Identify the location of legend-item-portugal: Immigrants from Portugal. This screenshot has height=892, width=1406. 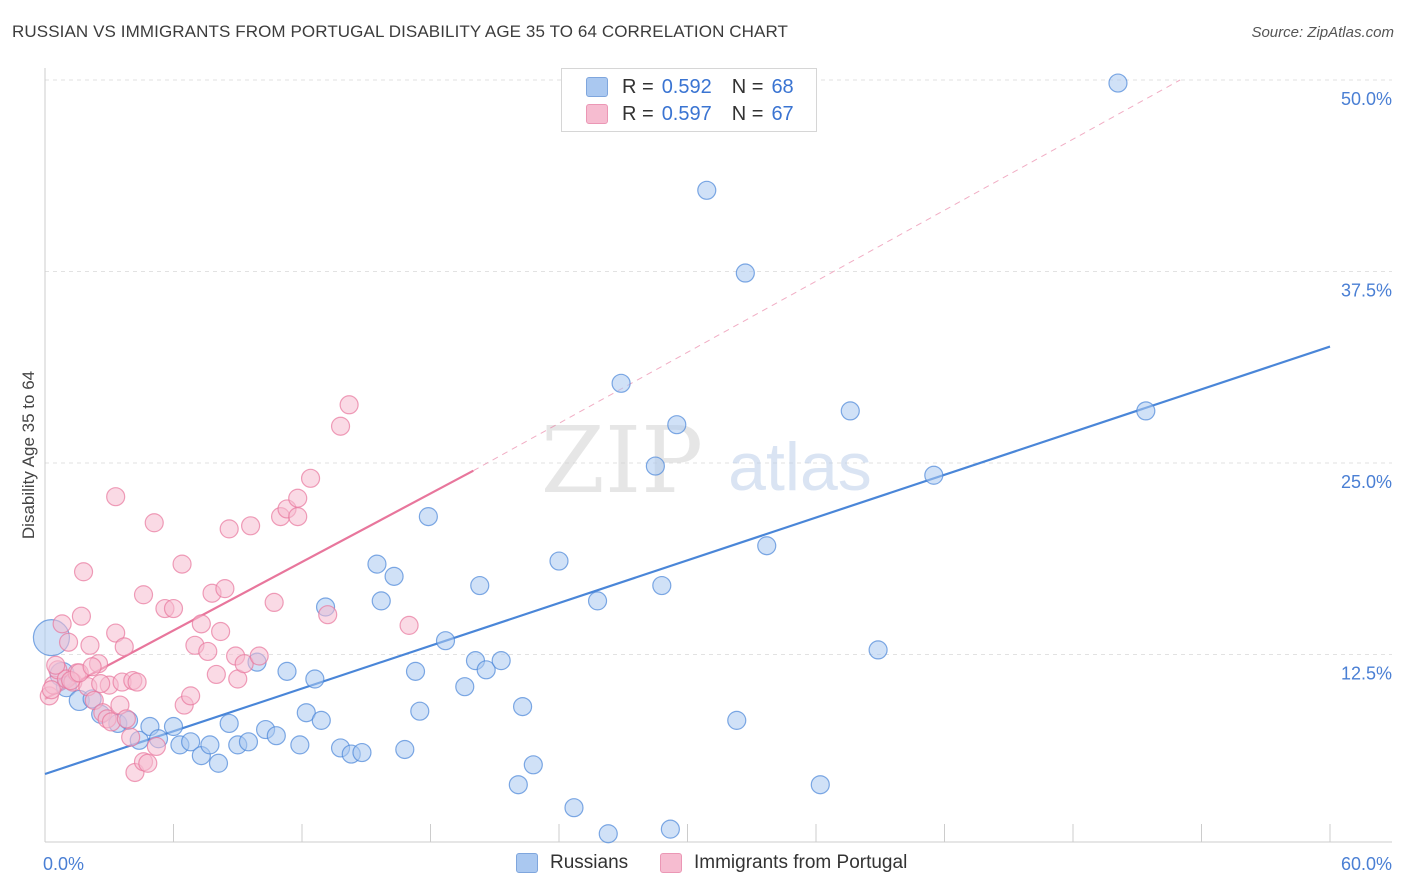
(783, 863).